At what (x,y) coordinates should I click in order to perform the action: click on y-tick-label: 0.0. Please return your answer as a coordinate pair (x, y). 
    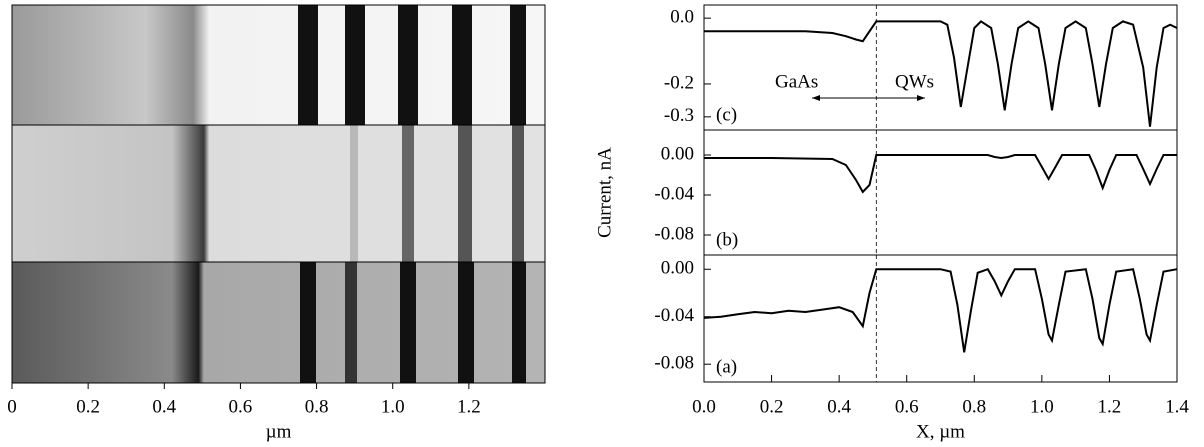
    Looking at the image, I should click on (682, 17).